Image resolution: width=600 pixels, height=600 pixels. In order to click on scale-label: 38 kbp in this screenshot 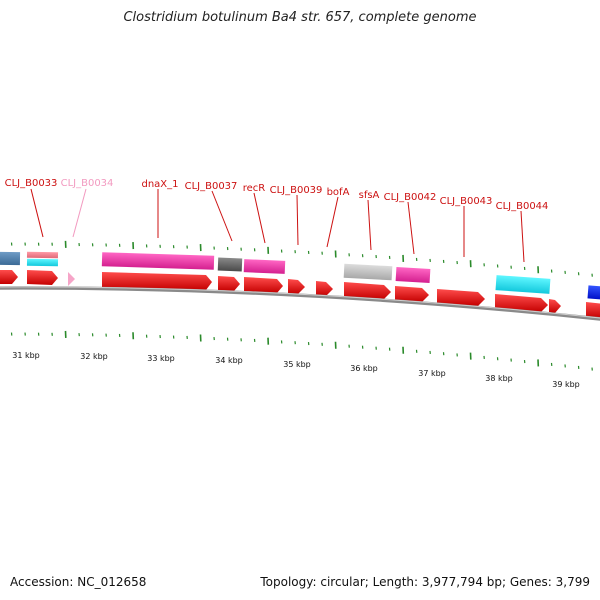, I will do `click(499, 378)`.